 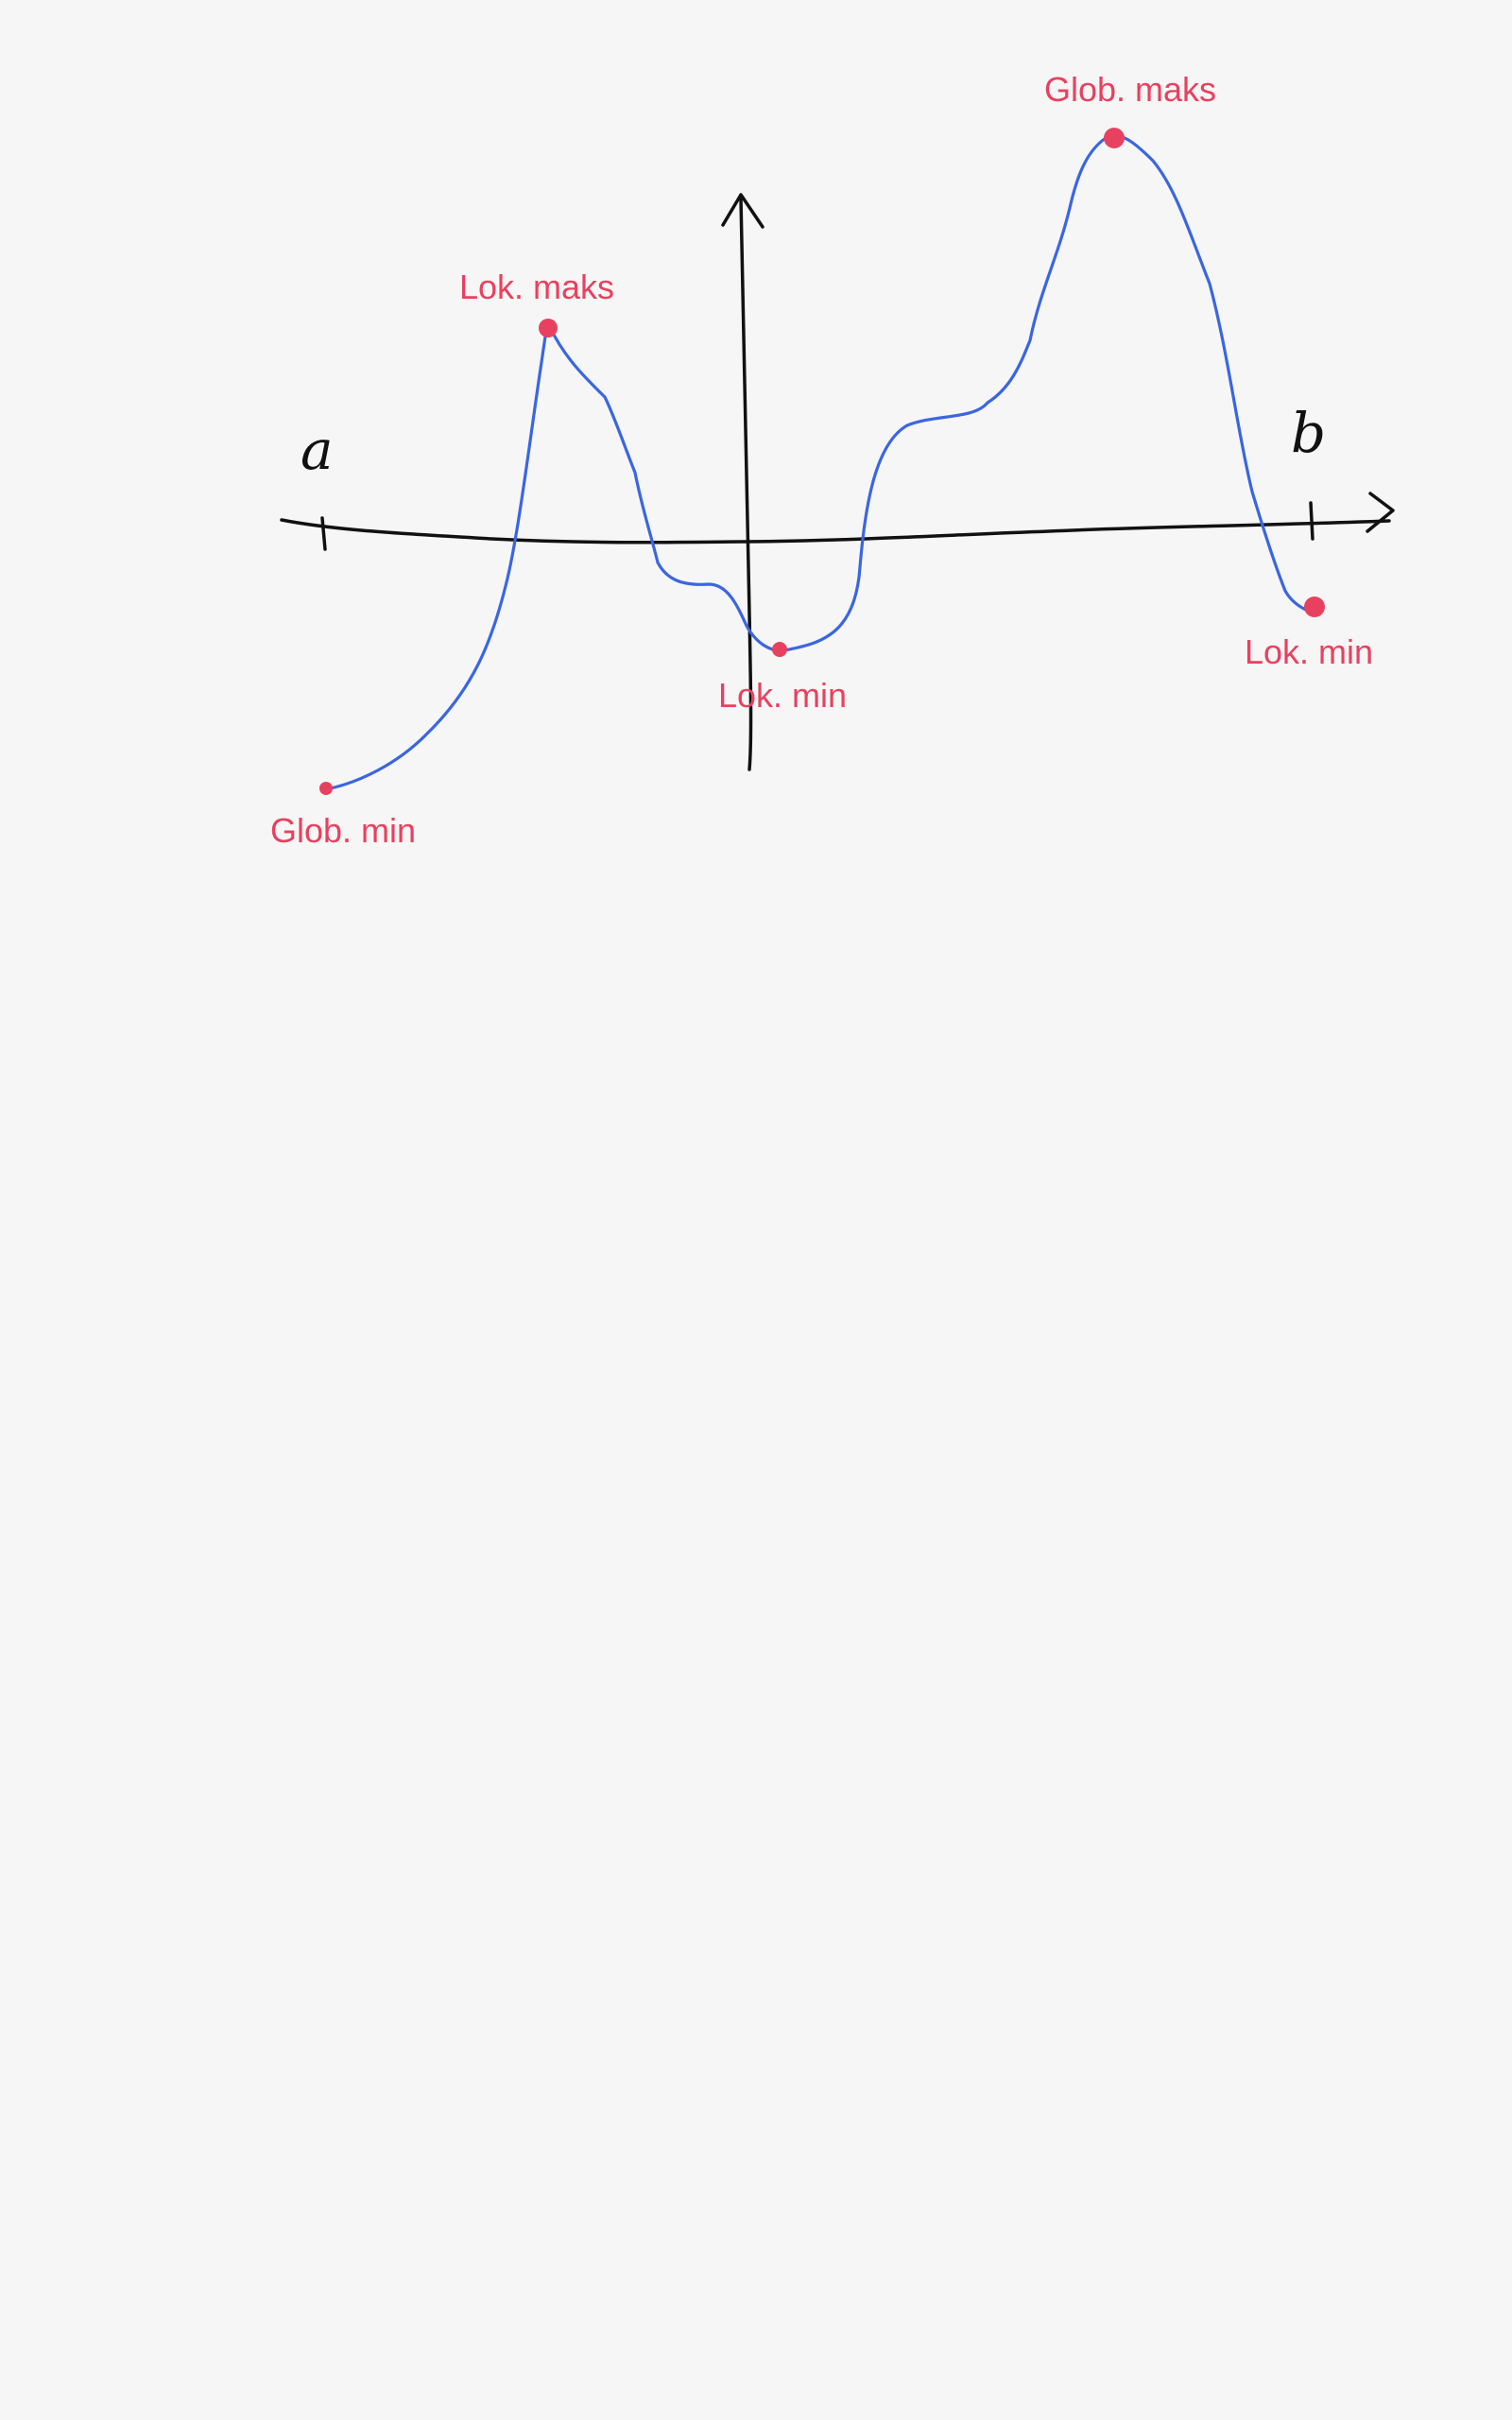 I want to click on lok-min-right-label: Lok. min, so click(x=1309, y=651).